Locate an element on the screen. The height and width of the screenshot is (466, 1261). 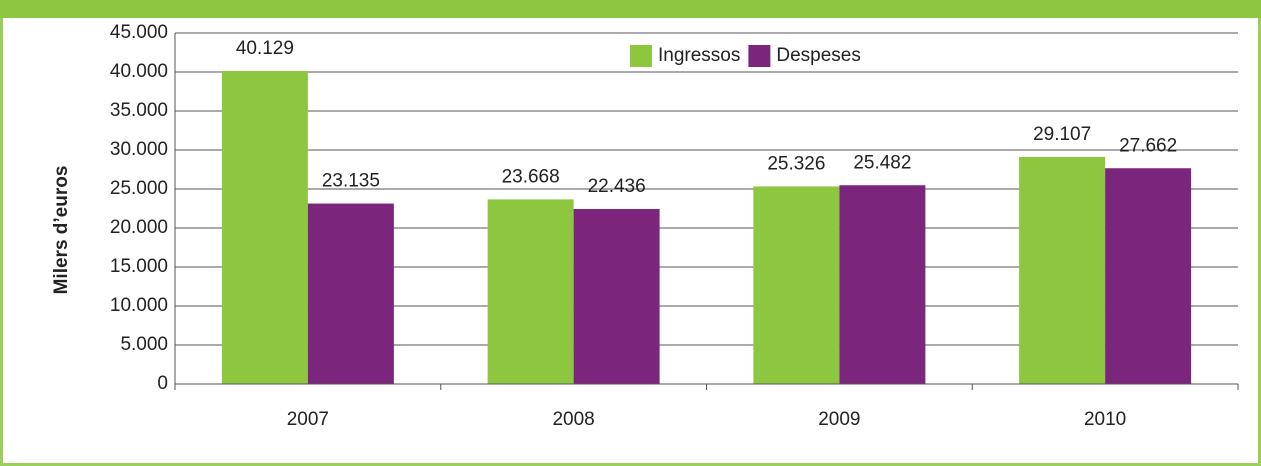
x-tick-label: 2010 is located at coordinates (1105, 419).